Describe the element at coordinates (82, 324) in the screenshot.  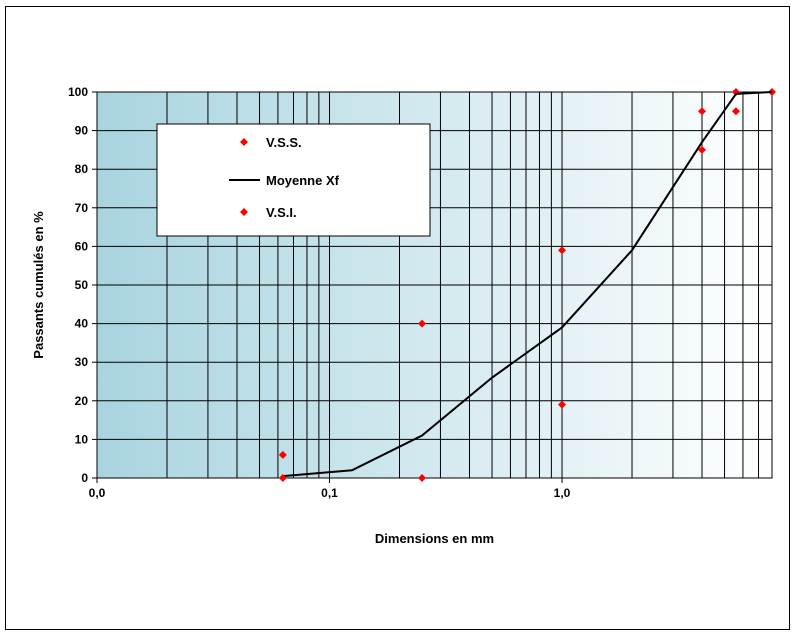
I see `y-tick-label: 40` at that location.